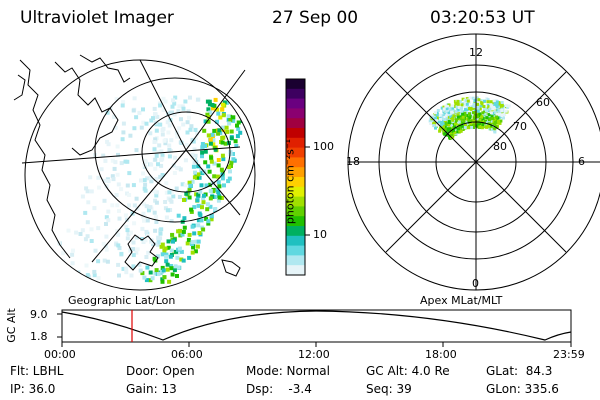  What do you see at coordinates (353, 161) in the screenshot?
I see `mlt-label-18: 18` at bounding box center [353, 161].